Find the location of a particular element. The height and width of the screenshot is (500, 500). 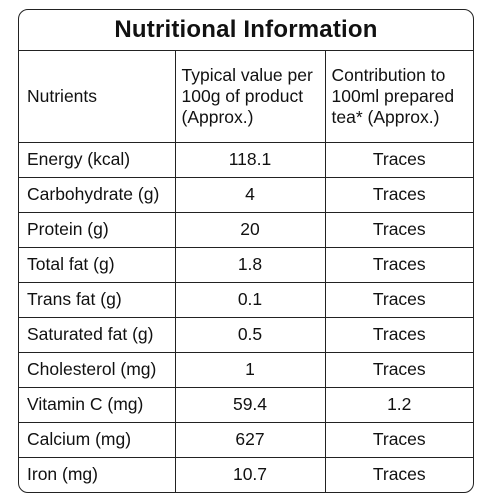

value-cell: 627 is located at coordinates (250, 439).